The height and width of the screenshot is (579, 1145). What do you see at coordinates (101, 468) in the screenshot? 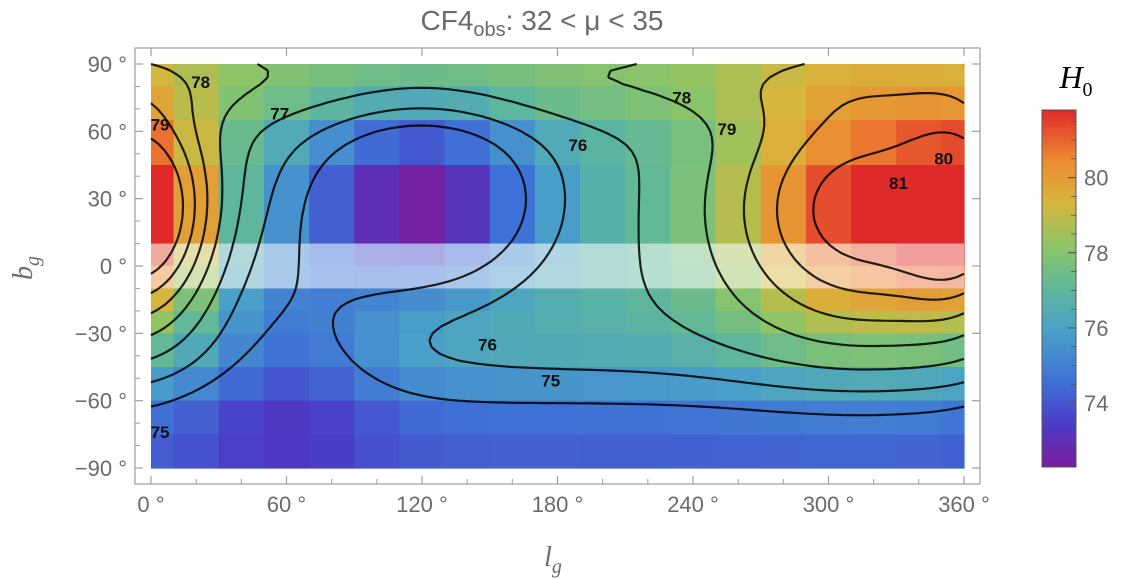
I see `y-tick-label: −90 °` at bounding box center [101, 468].